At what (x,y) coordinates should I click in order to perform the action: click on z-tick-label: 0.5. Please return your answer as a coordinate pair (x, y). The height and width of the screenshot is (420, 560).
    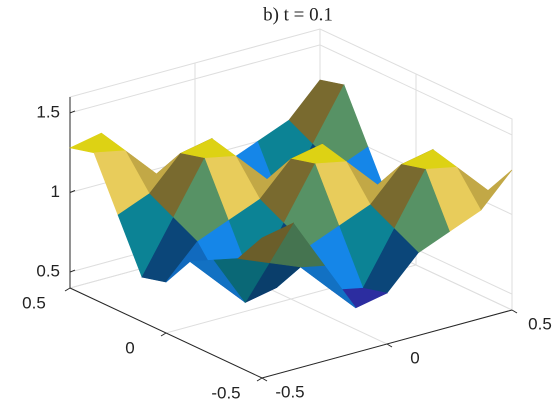
    Looking at the image, I should click on (48, 271).